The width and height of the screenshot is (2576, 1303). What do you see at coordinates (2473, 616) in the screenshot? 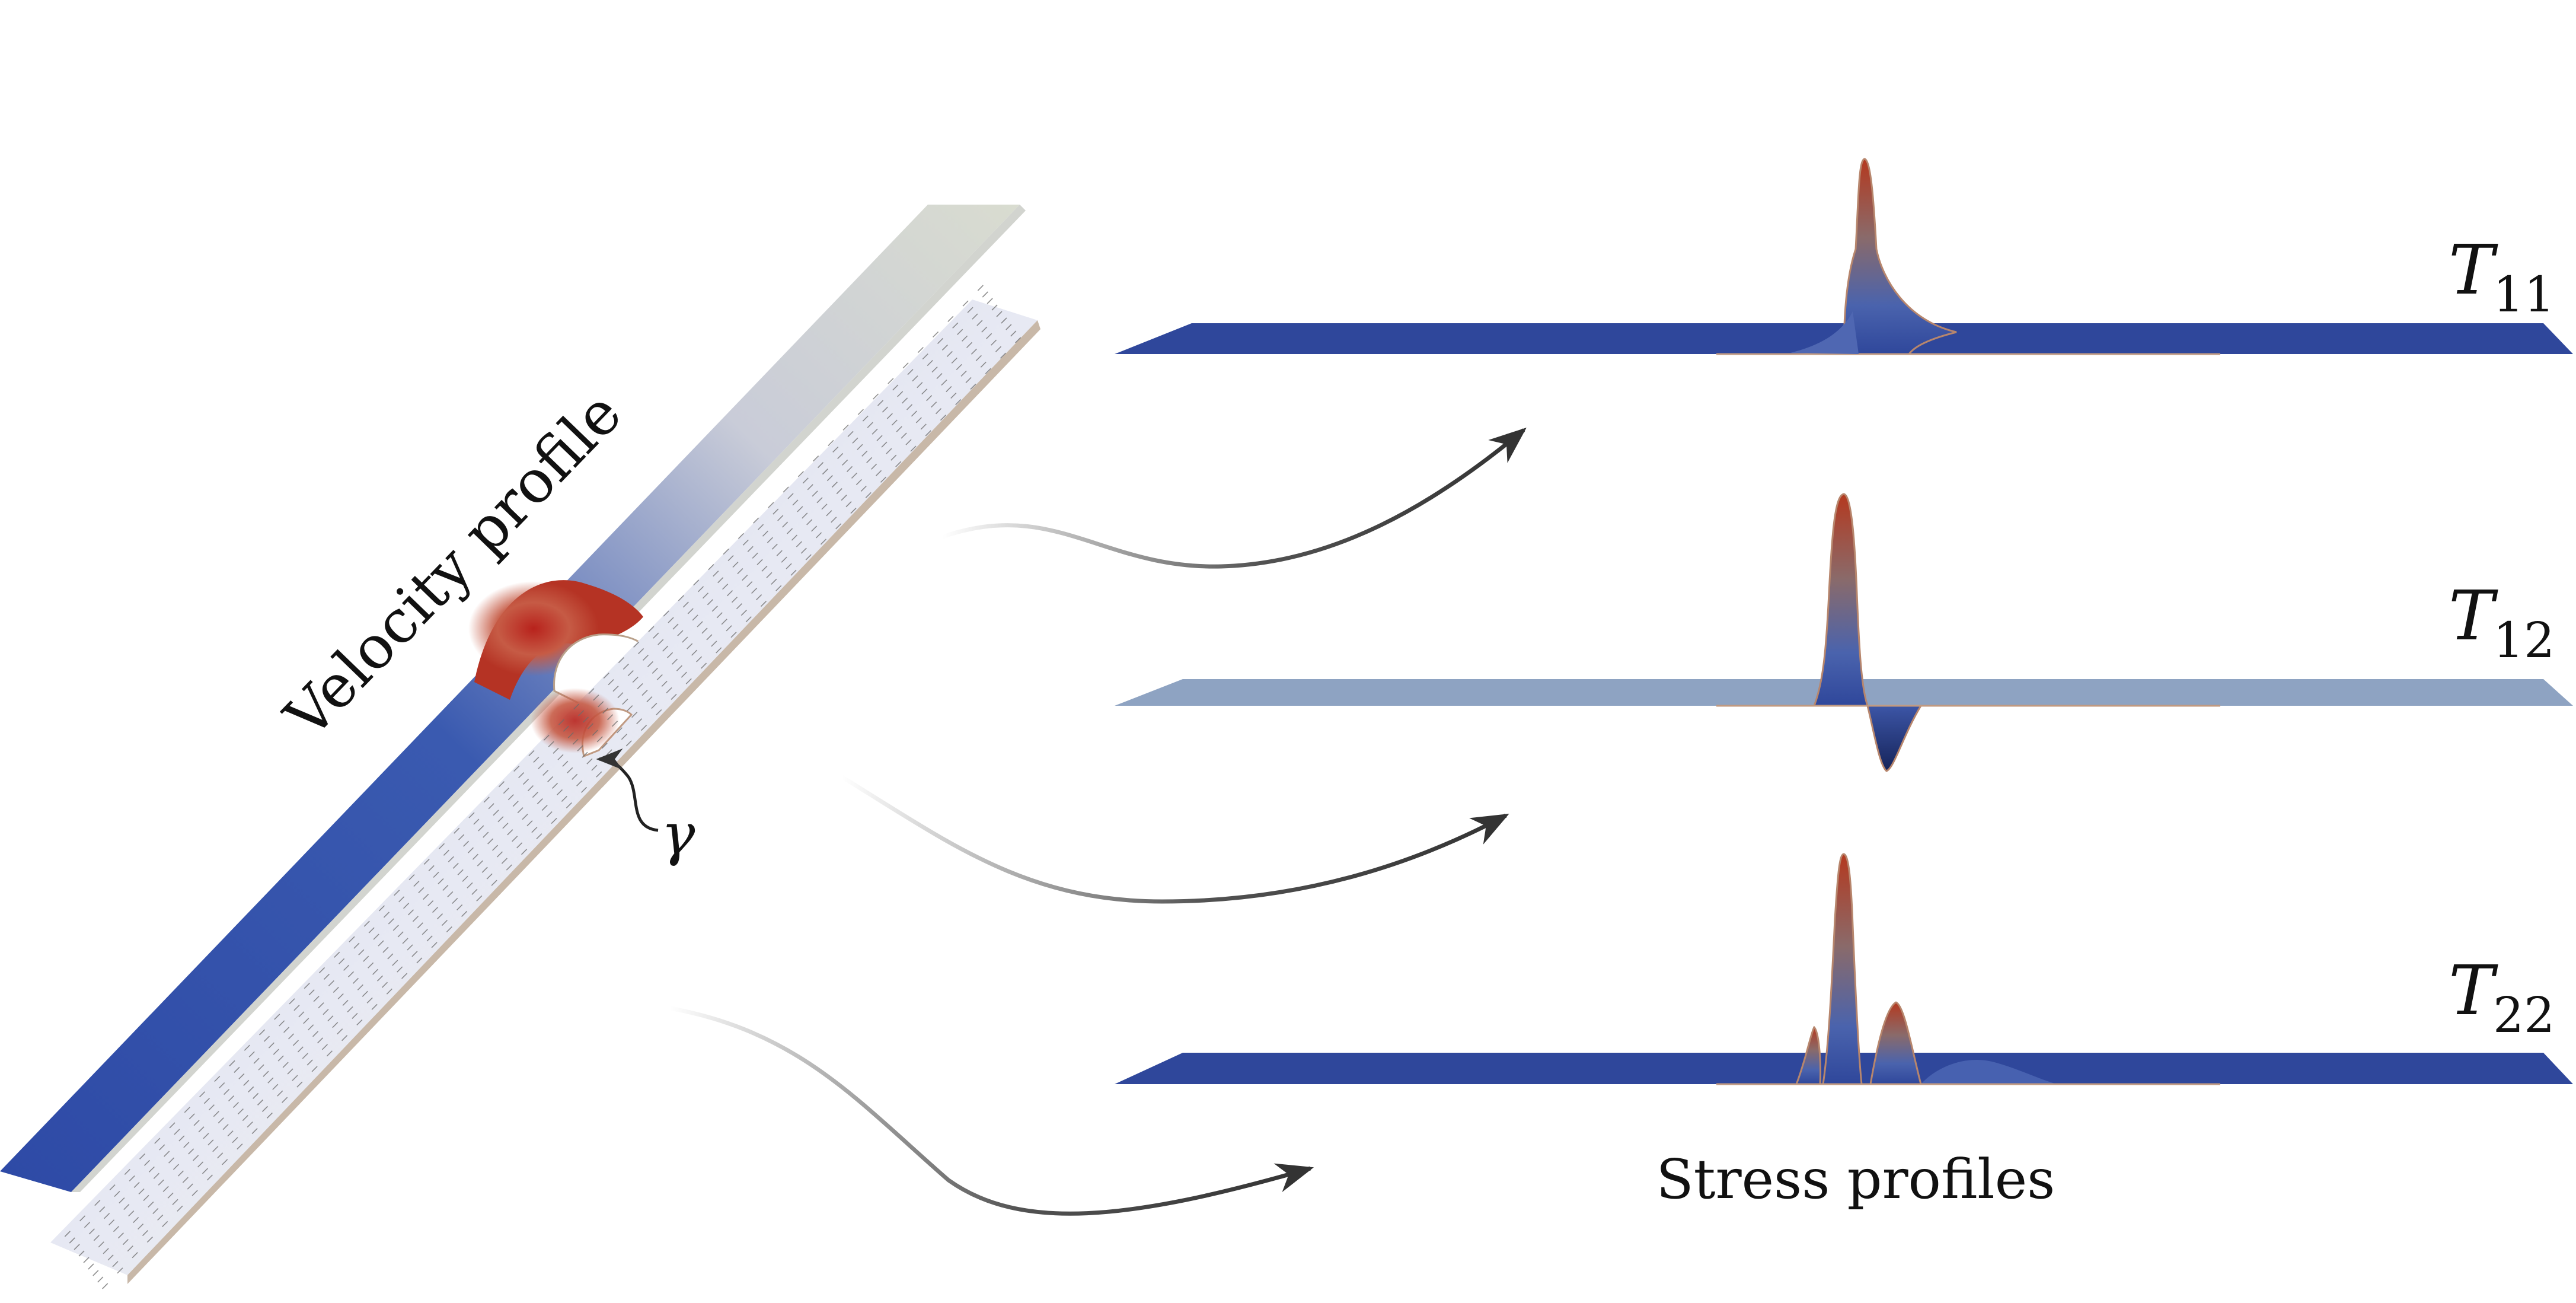
I see `t12-base-letter: T` at bounding box center [2473, 616].